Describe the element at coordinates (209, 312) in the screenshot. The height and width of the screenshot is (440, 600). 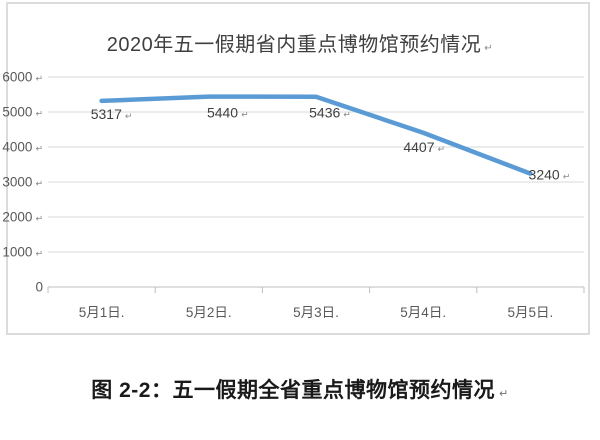
I see `x-axis-tick-label: 5月2日.` at that location.